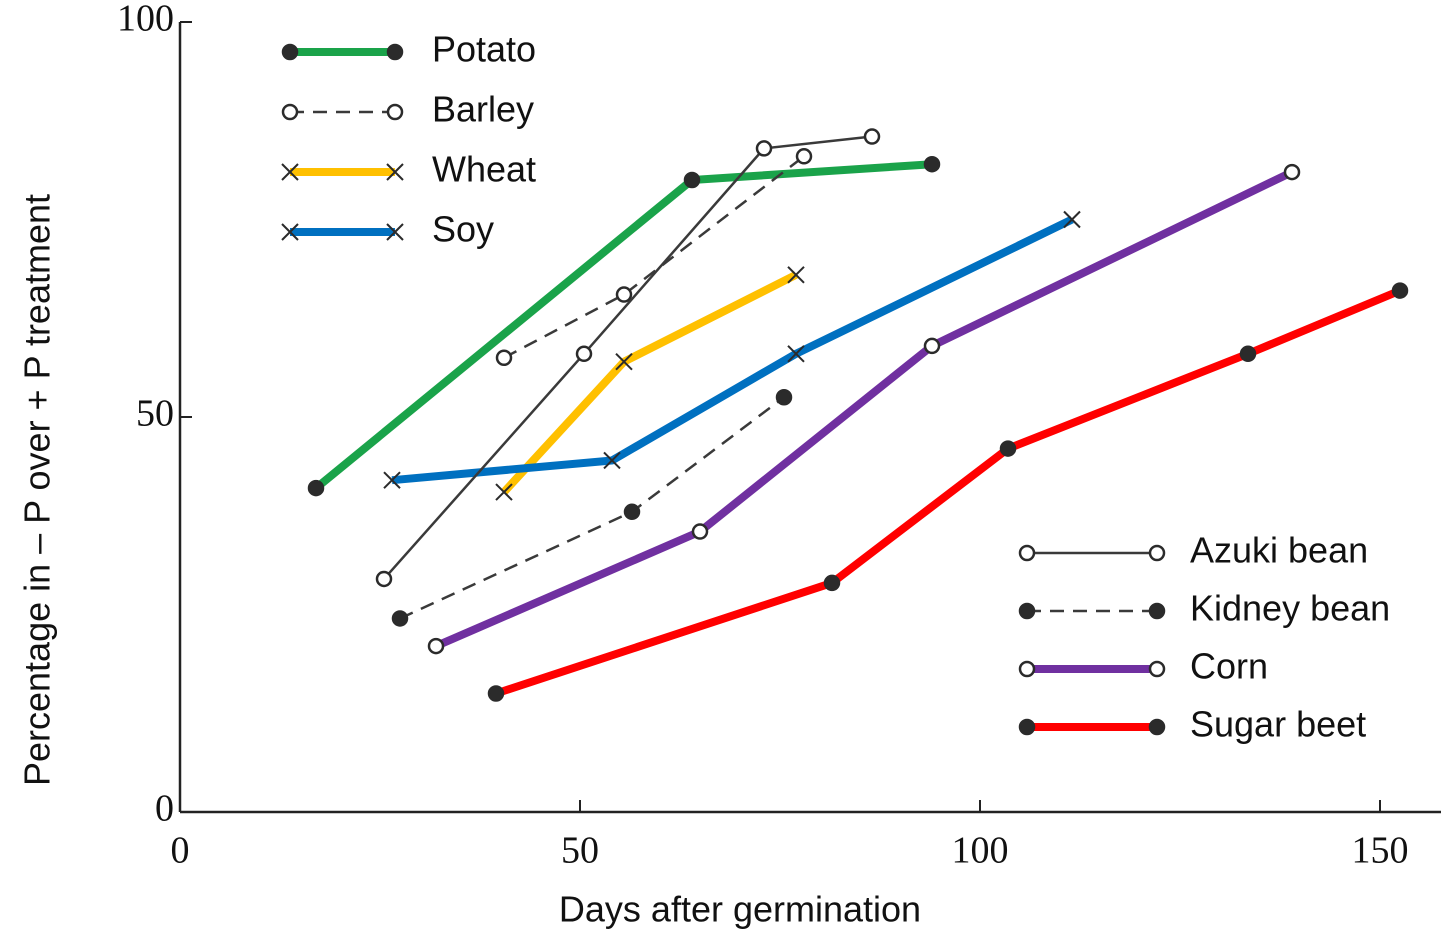 This screenshot has height=937, width=1441. What do you see at coordinates (463, 229) in the screenshot?
I see `legend-label: Soy` at bounding box center [463, 229].